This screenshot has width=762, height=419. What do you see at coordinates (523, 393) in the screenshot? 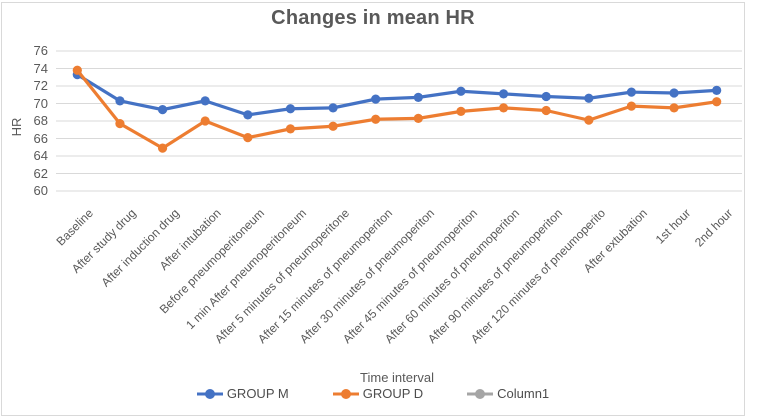
I see `legend-label: Column1` at bounding box center [523, 393].